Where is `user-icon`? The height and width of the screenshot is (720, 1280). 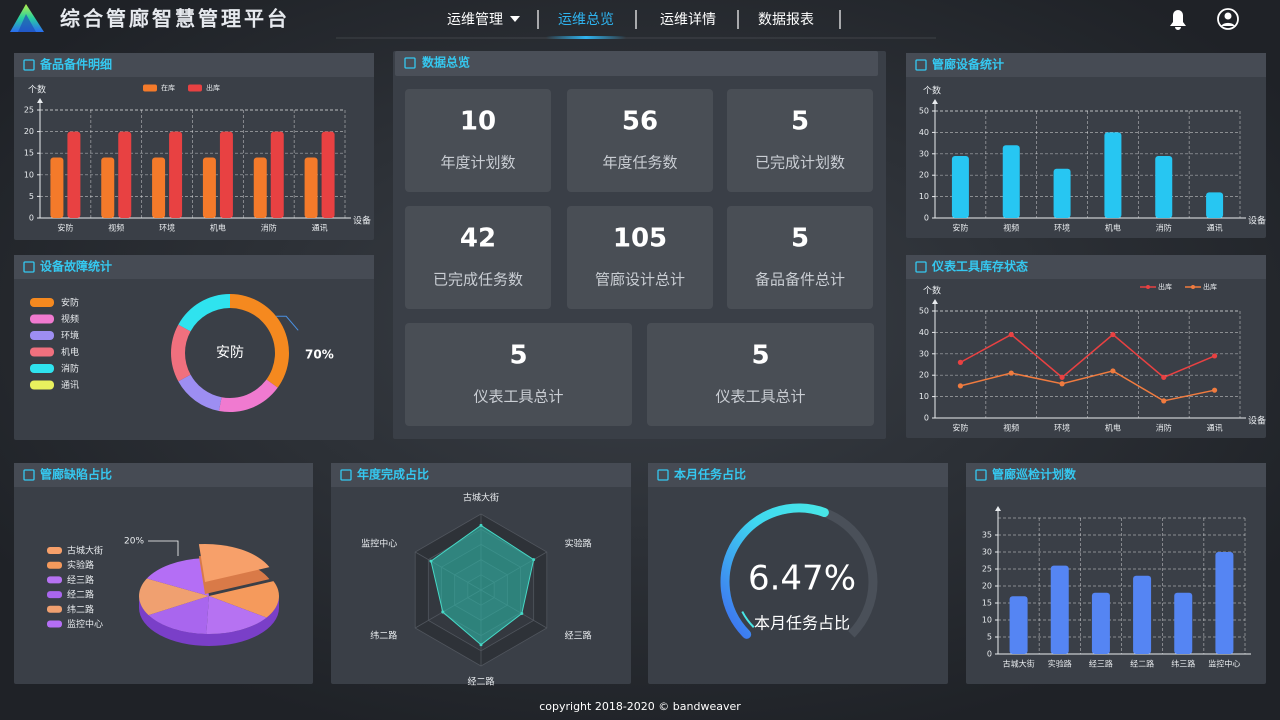
user-icon is located at coordinates (1228, 19).